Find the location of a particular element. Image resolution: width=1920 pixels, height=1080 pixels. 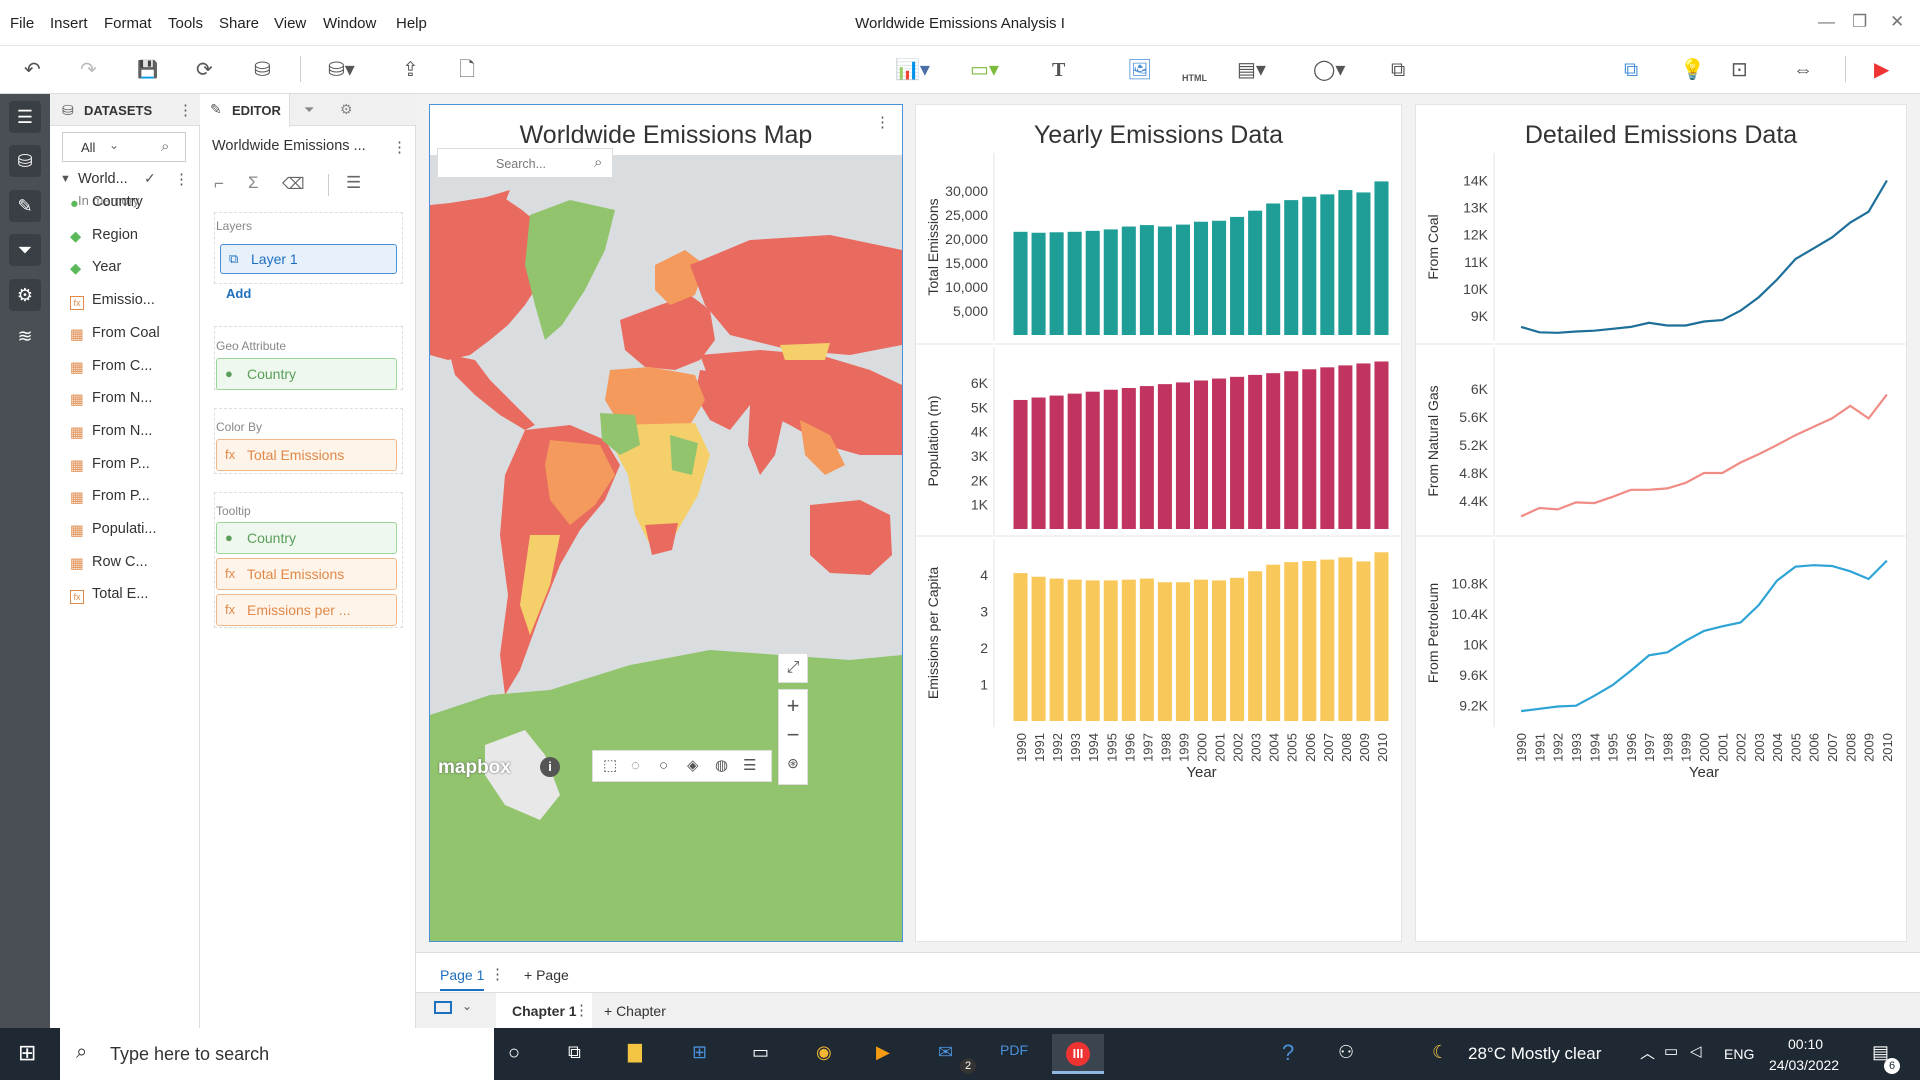

globe-icon: ◍ is located at coordinates (722, 765).